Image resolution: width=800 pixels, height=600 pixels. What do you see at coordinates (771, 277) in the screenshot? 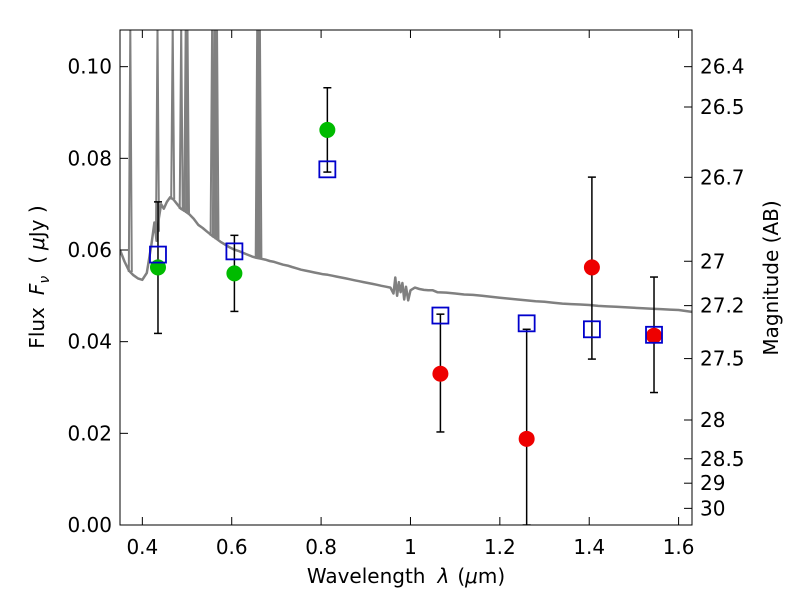
I see `y2-axis-label: Magnitude (AB)` at bounding box center [771, 277].